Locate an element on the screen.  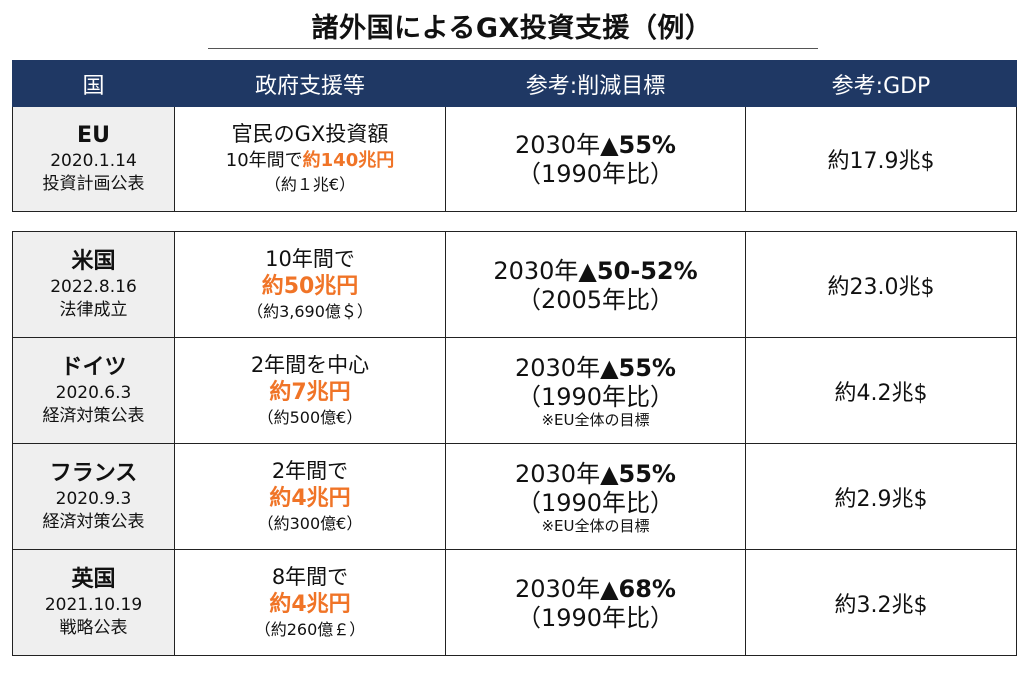
target-cell: 2030年▲50-52% （2005年比） is located at coordinates (595, 284).